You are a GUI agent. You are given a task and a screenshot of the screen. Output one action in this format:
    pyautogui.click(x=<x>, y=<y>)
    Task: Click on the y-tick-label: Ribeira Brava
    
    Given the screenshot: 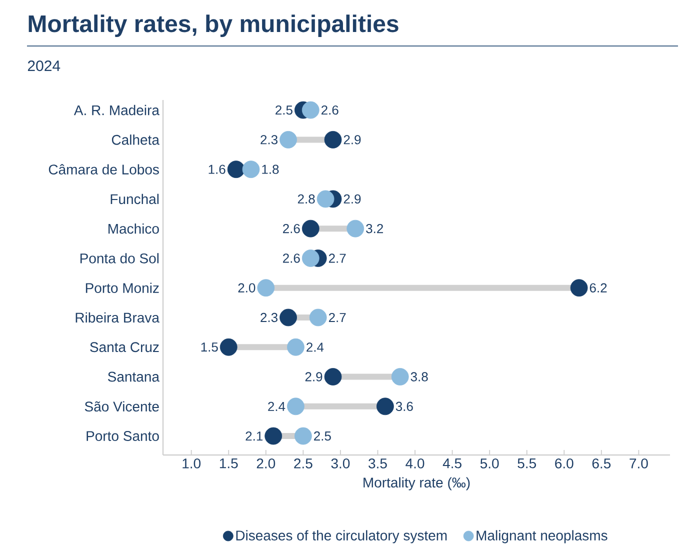 What is the action you would take?
    pyautogui.click(x=118, y=317)
    